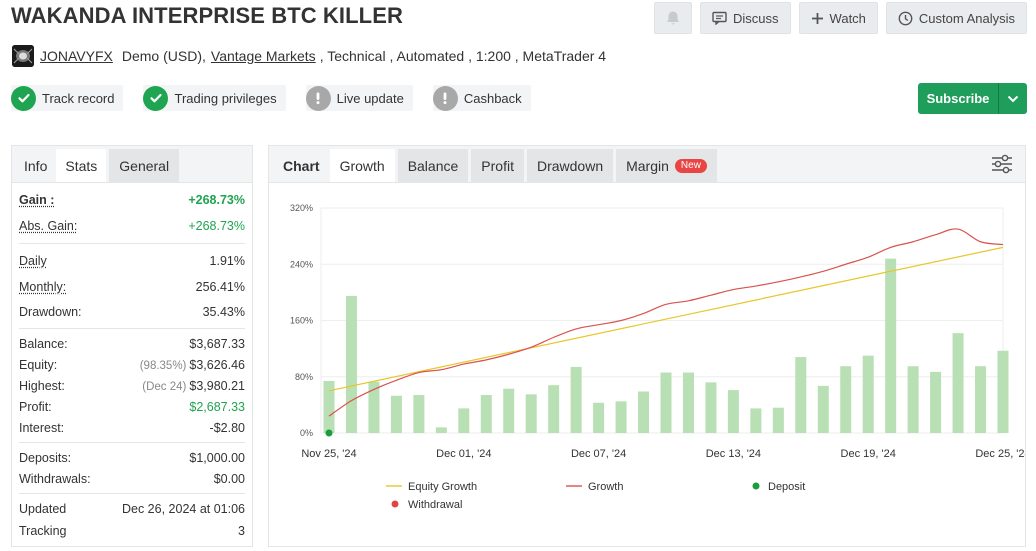 The height and width of the screenshot is (551, 1036). I want to click on watch-button: Watch, so click(838, 18).